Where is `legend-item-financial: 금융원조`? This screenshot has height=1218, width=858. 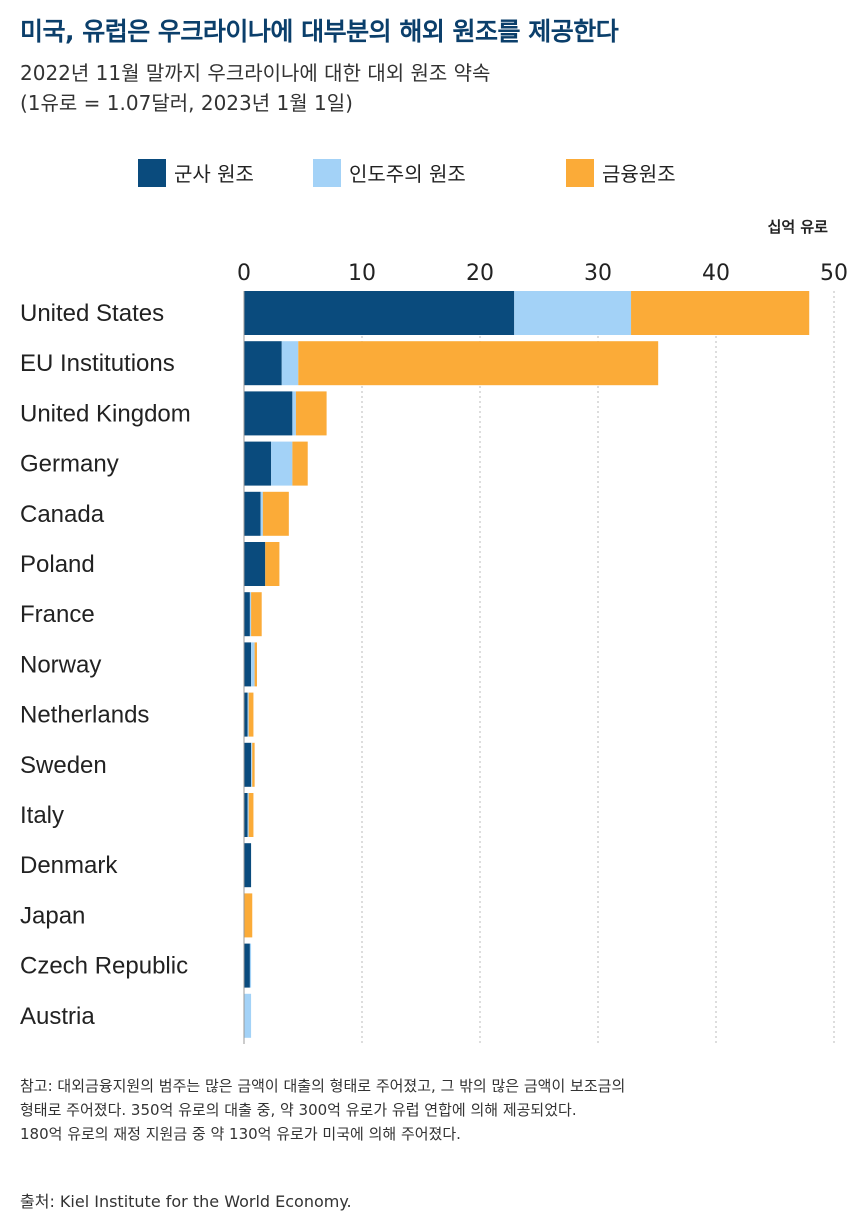
legend-item-financial: 금융원조 is located at coordinates (621, 172).